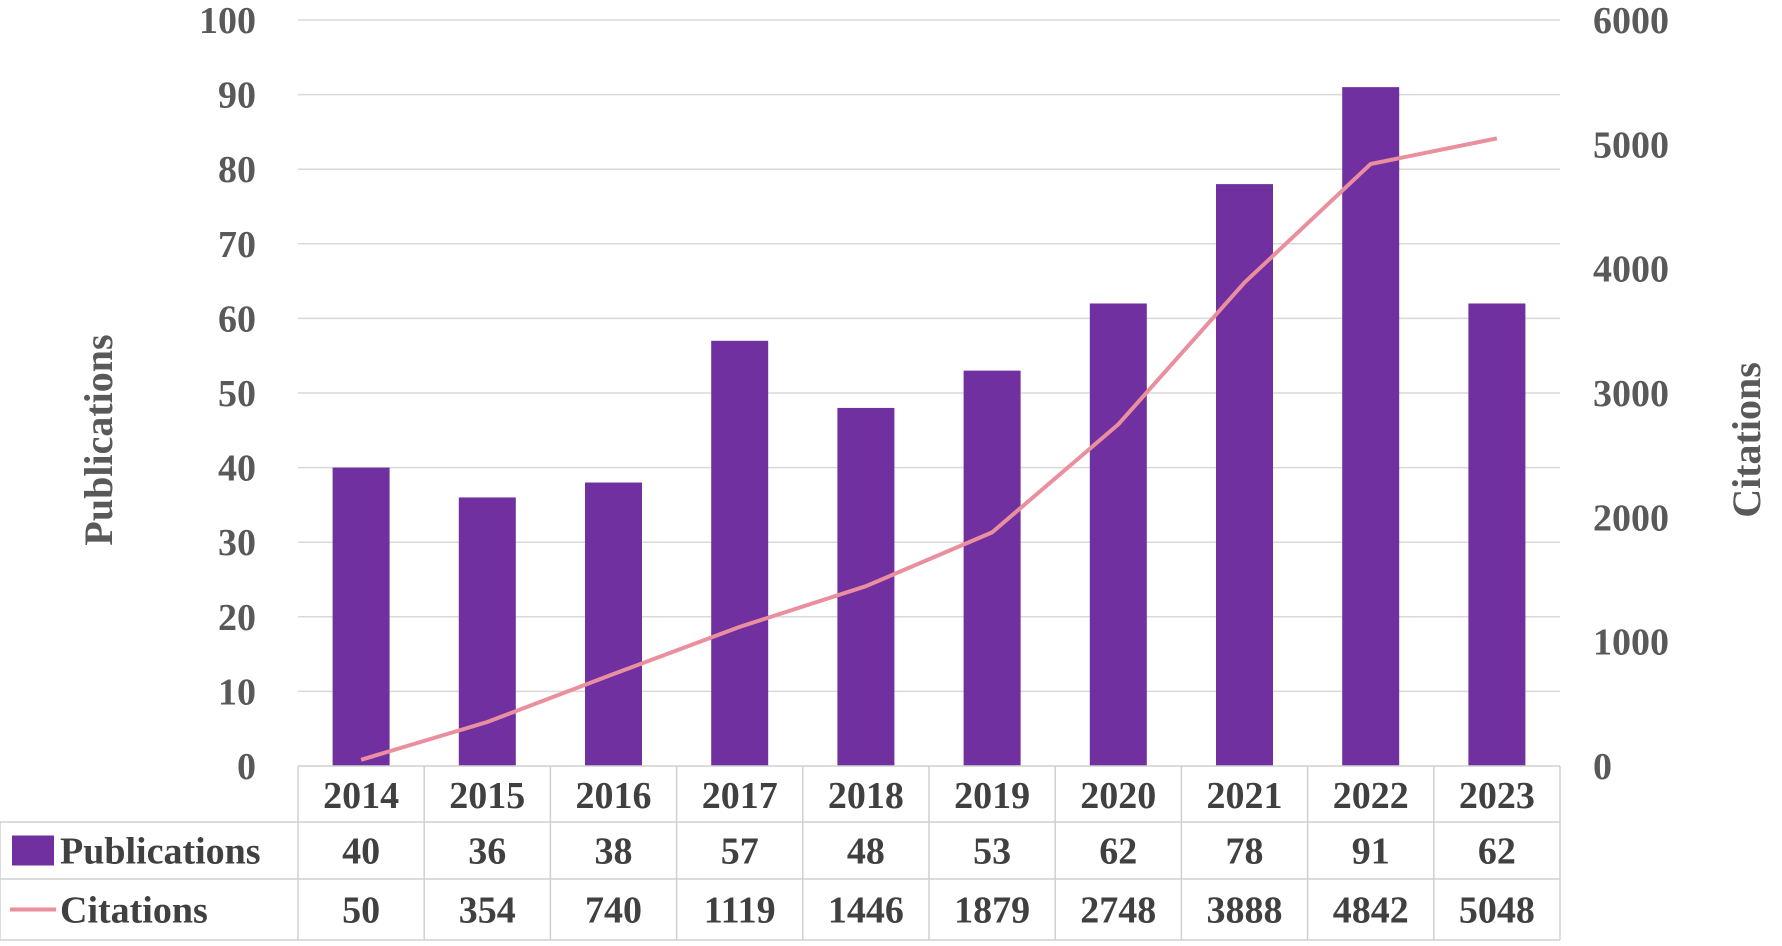  Describe the element at coordinates (237, 170) in the screenshot. I see `y-tick-left: 80` at that location.